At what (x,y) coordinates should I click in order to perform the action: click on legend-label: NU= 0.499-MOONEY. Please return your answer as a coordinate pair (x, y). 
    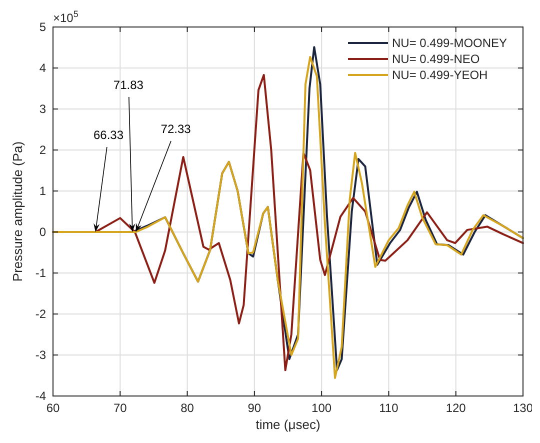
    Looking at the image, I should click on (450, 43).